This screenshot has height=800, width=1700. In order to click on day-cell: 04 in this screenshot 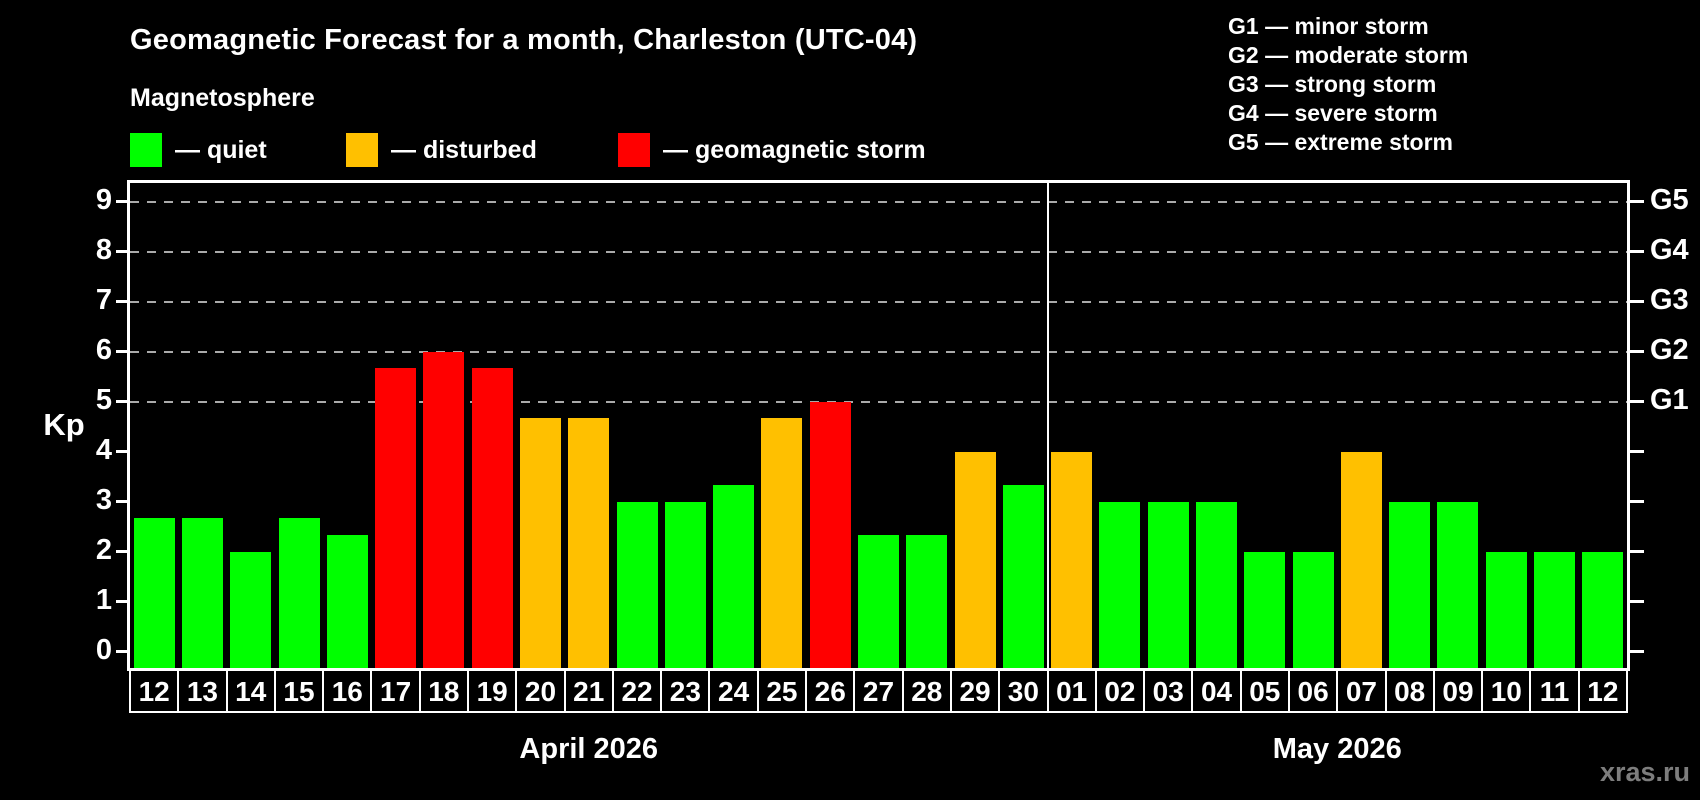, I will do `click(1216, 691)`.